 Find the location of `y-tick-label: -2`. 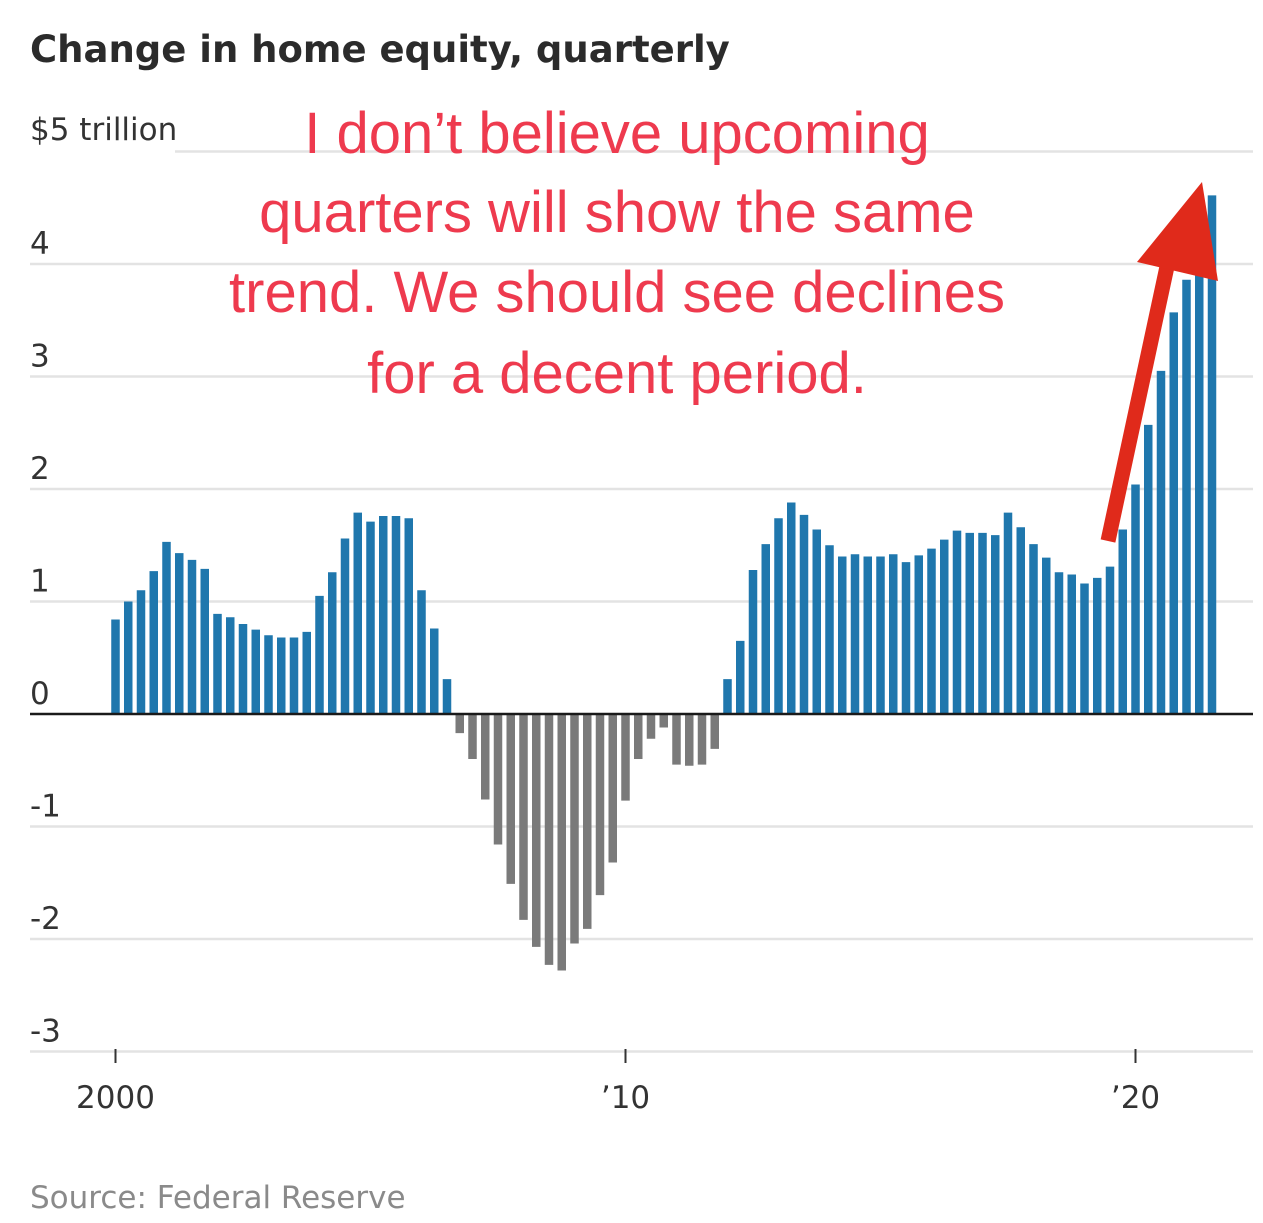

y-tick-label: -2 is located at coordinates (45, 919).